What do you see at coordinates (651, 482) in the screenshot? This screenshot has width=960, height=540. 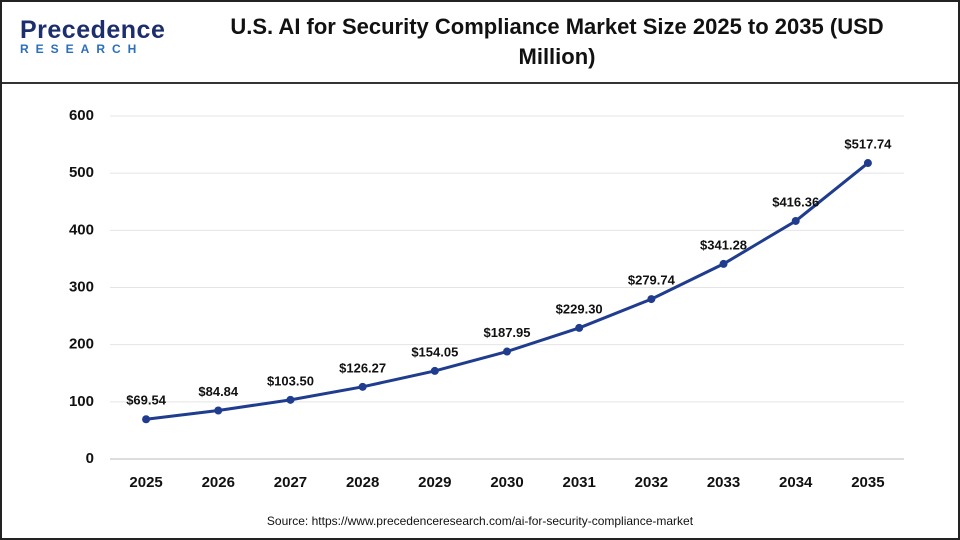 I see `x-tick-label: 2032` at bounding box center [651, 482].